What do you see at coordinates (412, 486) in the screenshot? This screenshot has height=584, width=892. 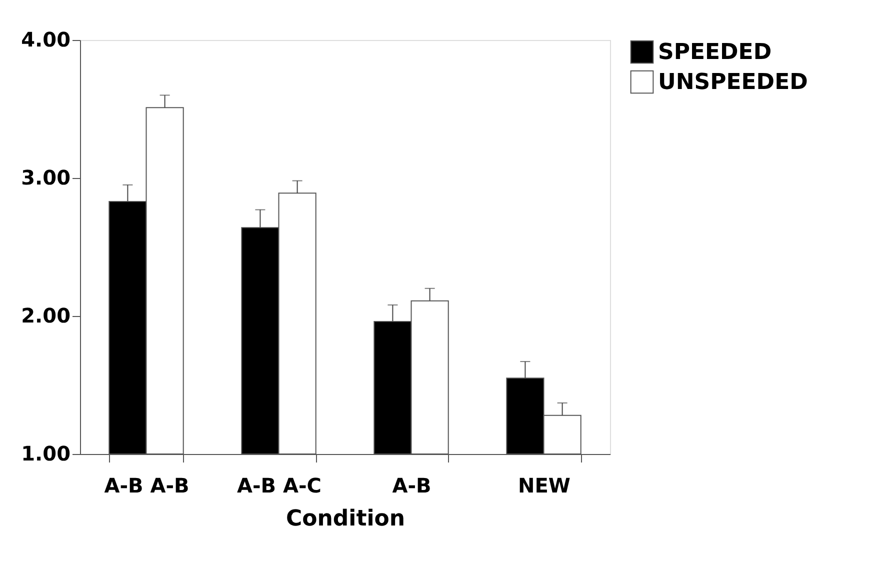 I see `x-tick-label: A-B` at bounding box center [412, 486].